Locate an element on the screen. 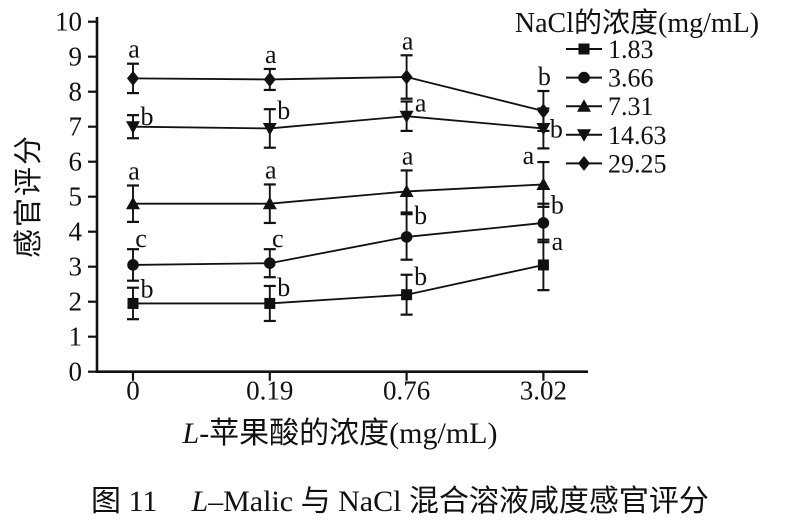 This screenshot has width=800, height=526. y-tick-label: 5 is located at coordinates (76, 197).